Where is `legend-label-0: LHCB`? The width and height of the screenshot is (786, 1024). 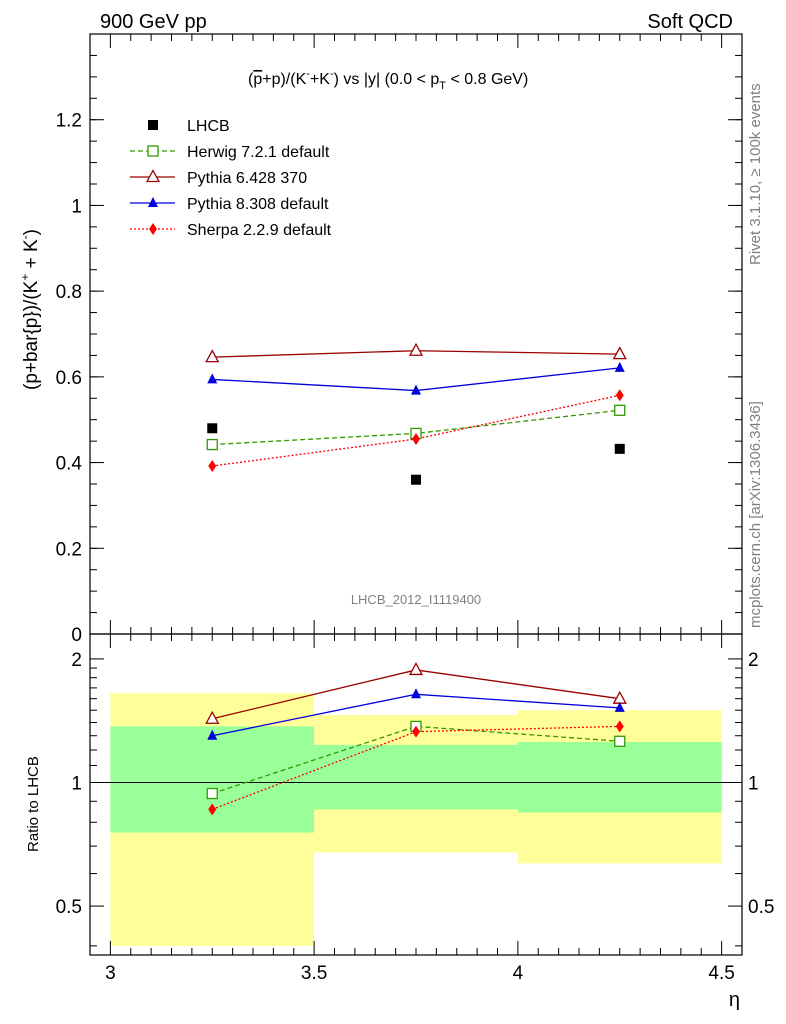 legend-label-0: LHCB is located at coordinates (208, 126).